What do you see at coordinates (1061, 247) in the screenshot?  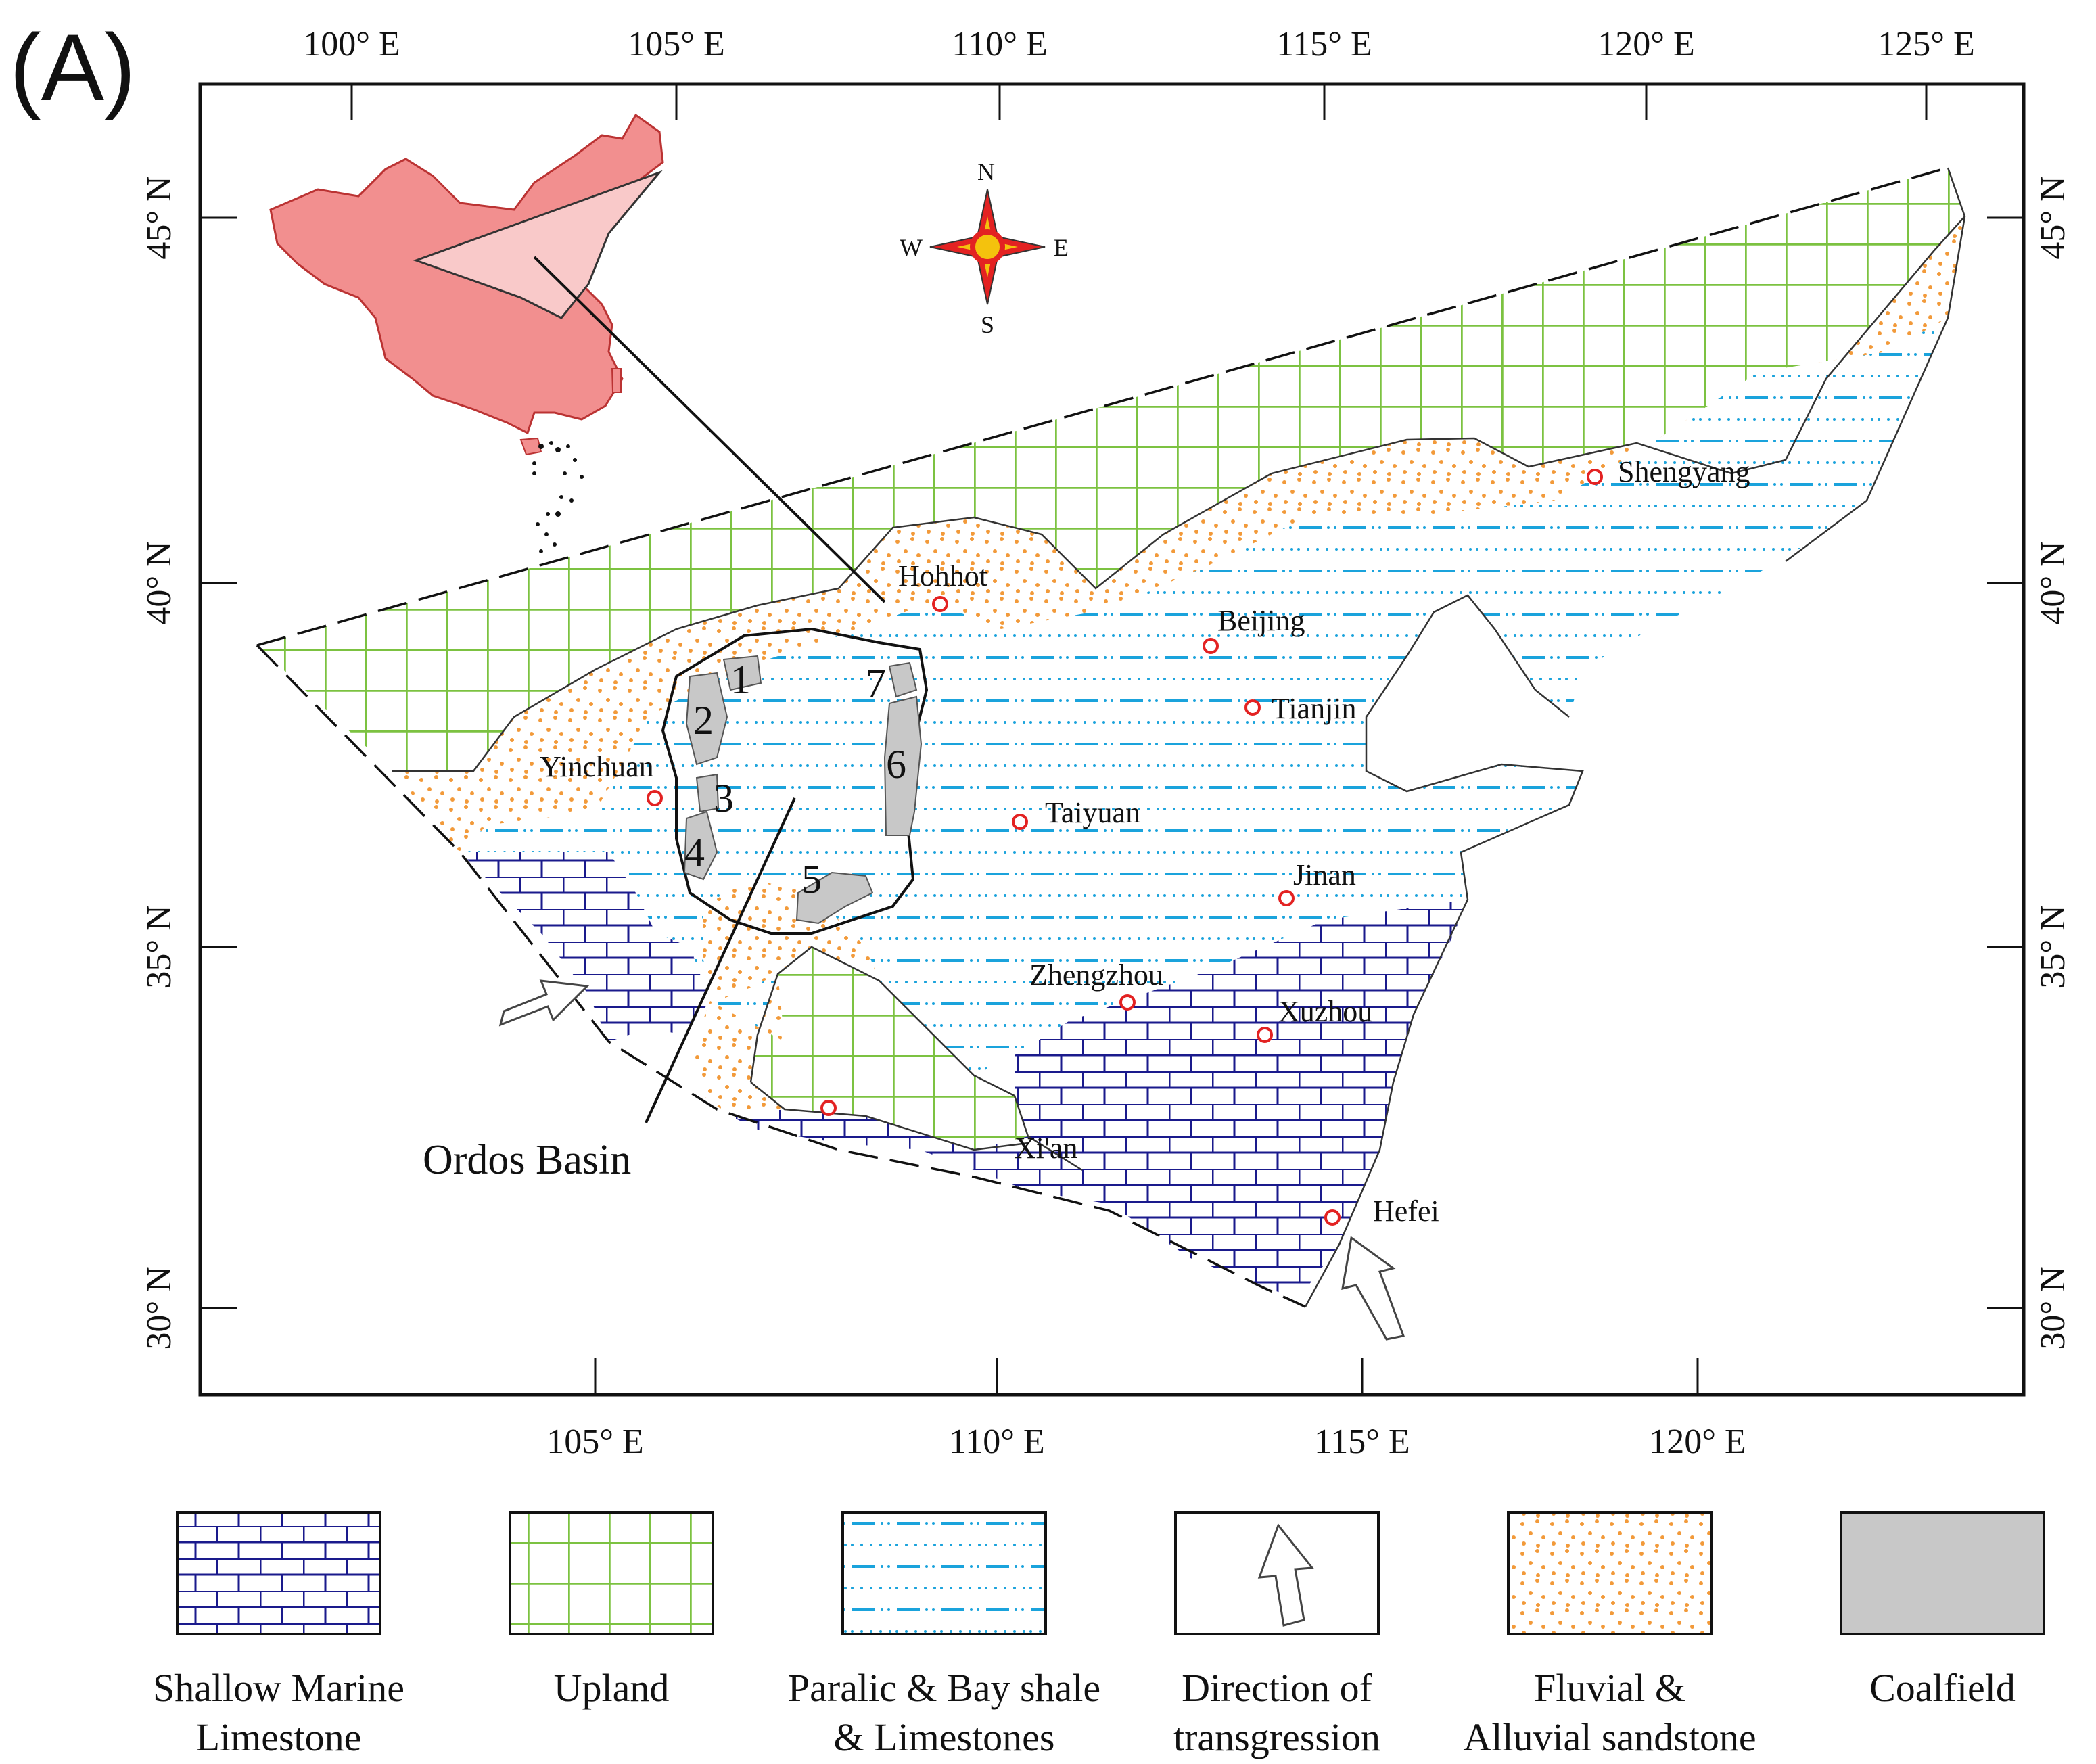 I see `compass-east: E` at bounding box center [1061, 247].